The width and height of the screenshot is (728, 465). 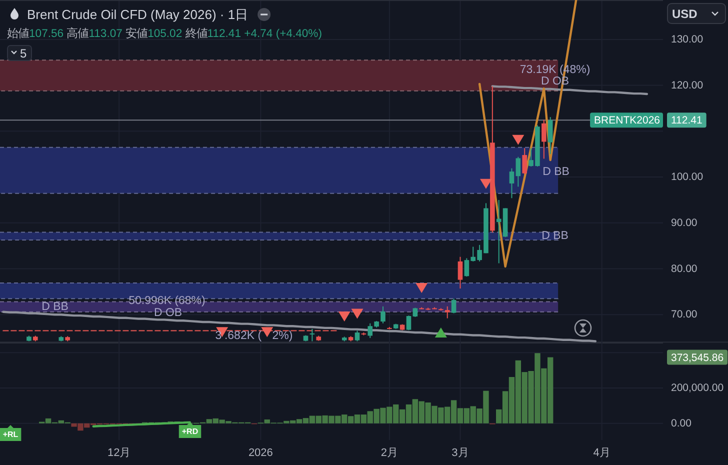 What do you see at coordinates (601, 453) in the screenshot?
I see `x-tick-label: 4月` at bounding box center [601, 453].